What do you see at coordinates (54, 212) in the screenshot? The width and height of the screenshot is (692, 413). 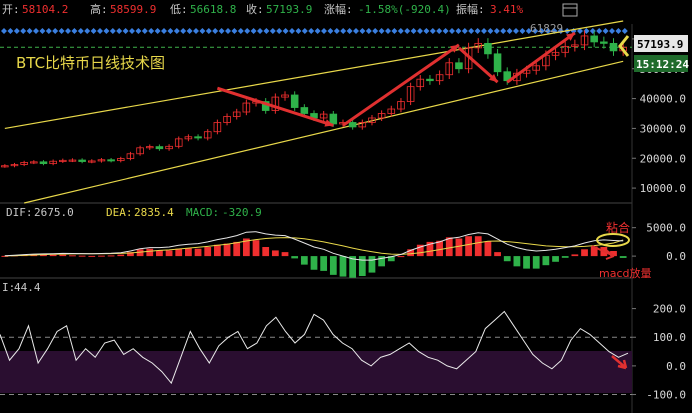 I see `dif-value: 2675.0` at bounding box center [54, 212].